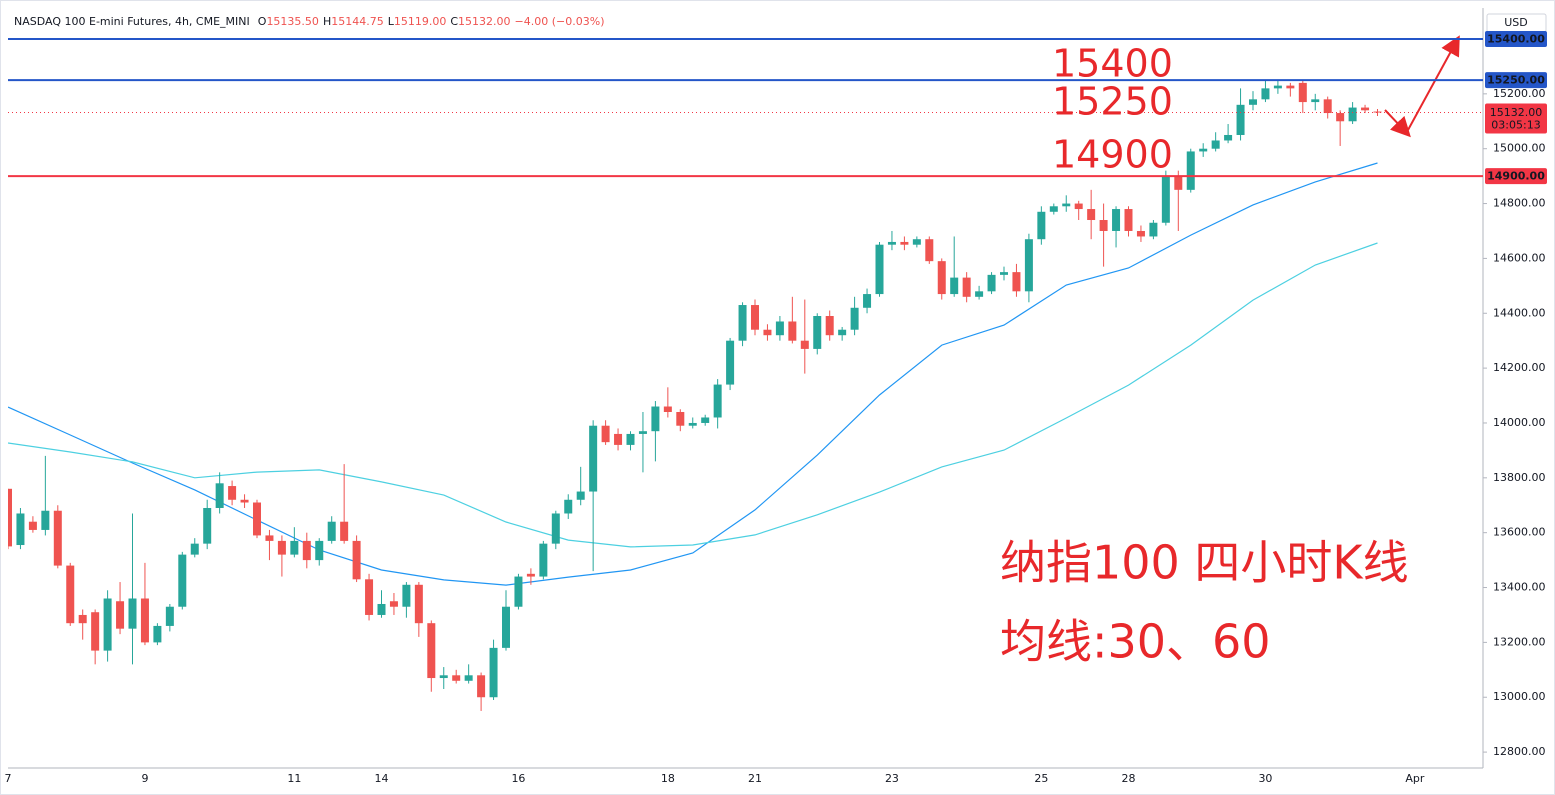 The width and height of the screenshot is (1555, 795). Describe the element at coordinates (144, 778) in the screenshot. I see `x-tick-label: 9` at that location.